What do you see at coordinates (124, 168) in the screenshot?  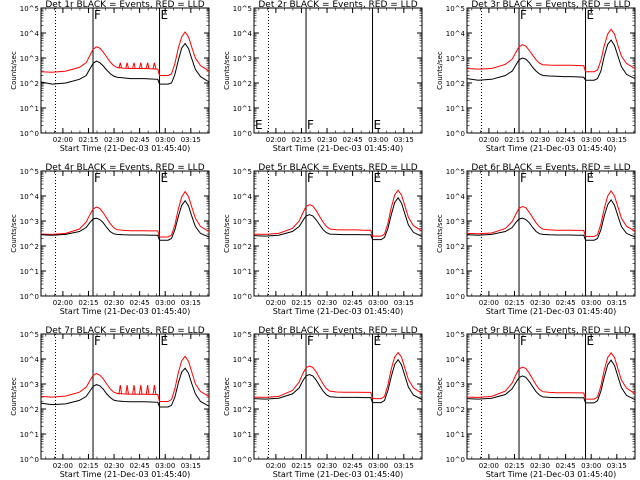 I see `panel-title: Det 4r BLACK = Events, RED = LLD` at bounding box center [124, 168].